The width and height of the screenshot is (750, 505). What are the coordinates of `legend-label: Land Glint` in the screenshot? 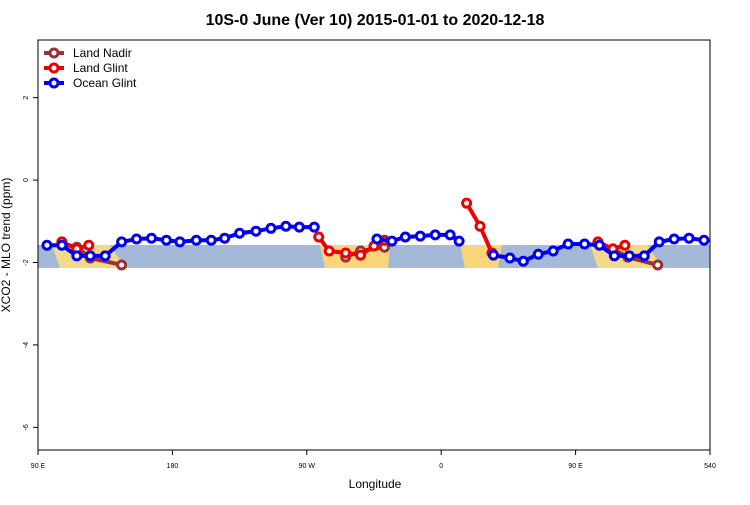 It's located at (100, 68).